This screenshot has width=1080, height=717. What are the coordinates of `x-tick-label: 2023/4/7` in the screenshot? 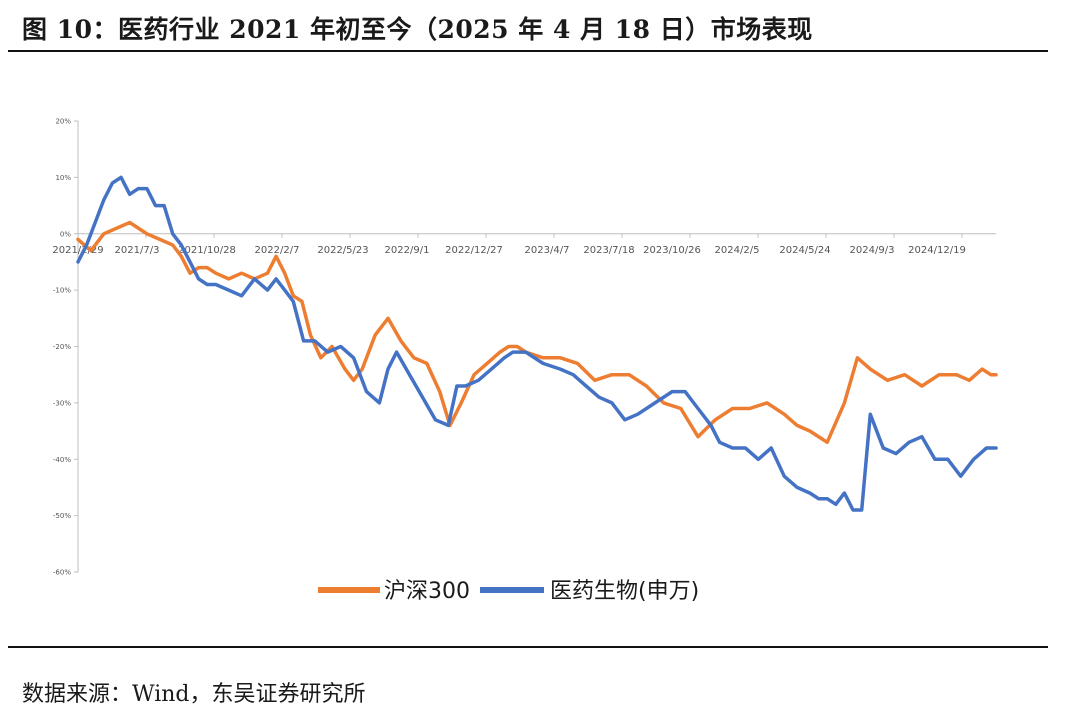 It's located at (547, 250).